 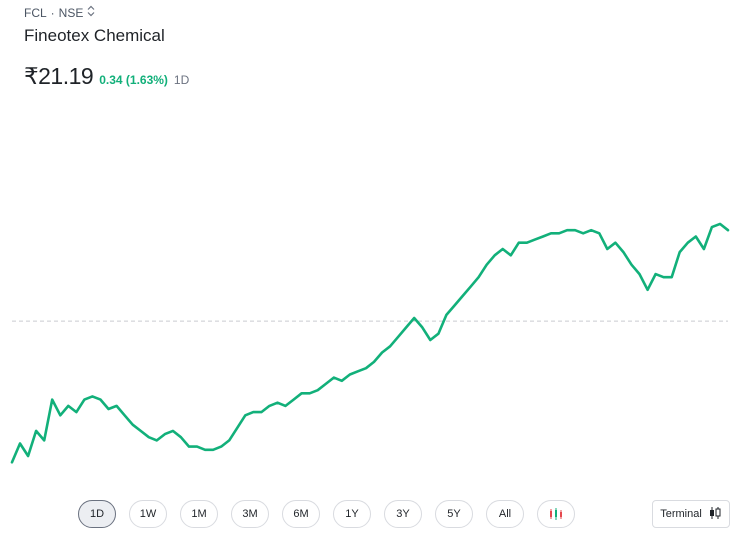 What do you see at coordinates (250, 514) in the screenshot?
I see `range-button-3m: 3M` at bounding box center [250, 514].